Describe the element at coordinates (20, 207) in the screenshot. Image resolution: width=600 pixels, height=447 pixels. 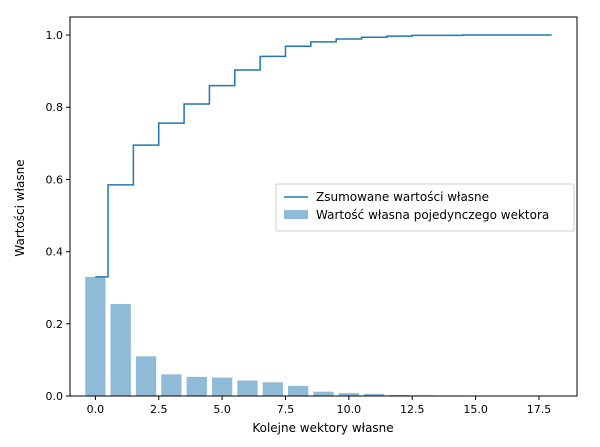
I see `y-axis-label: Wartości własne` at that location.